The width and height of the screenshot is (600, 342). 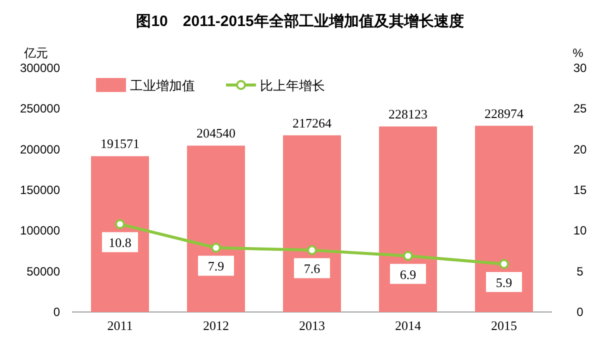 What do you see at coordinates (504, 325) in the screenshot?
I see `x-tick-label: 2015` at bounding box center [504, 325].